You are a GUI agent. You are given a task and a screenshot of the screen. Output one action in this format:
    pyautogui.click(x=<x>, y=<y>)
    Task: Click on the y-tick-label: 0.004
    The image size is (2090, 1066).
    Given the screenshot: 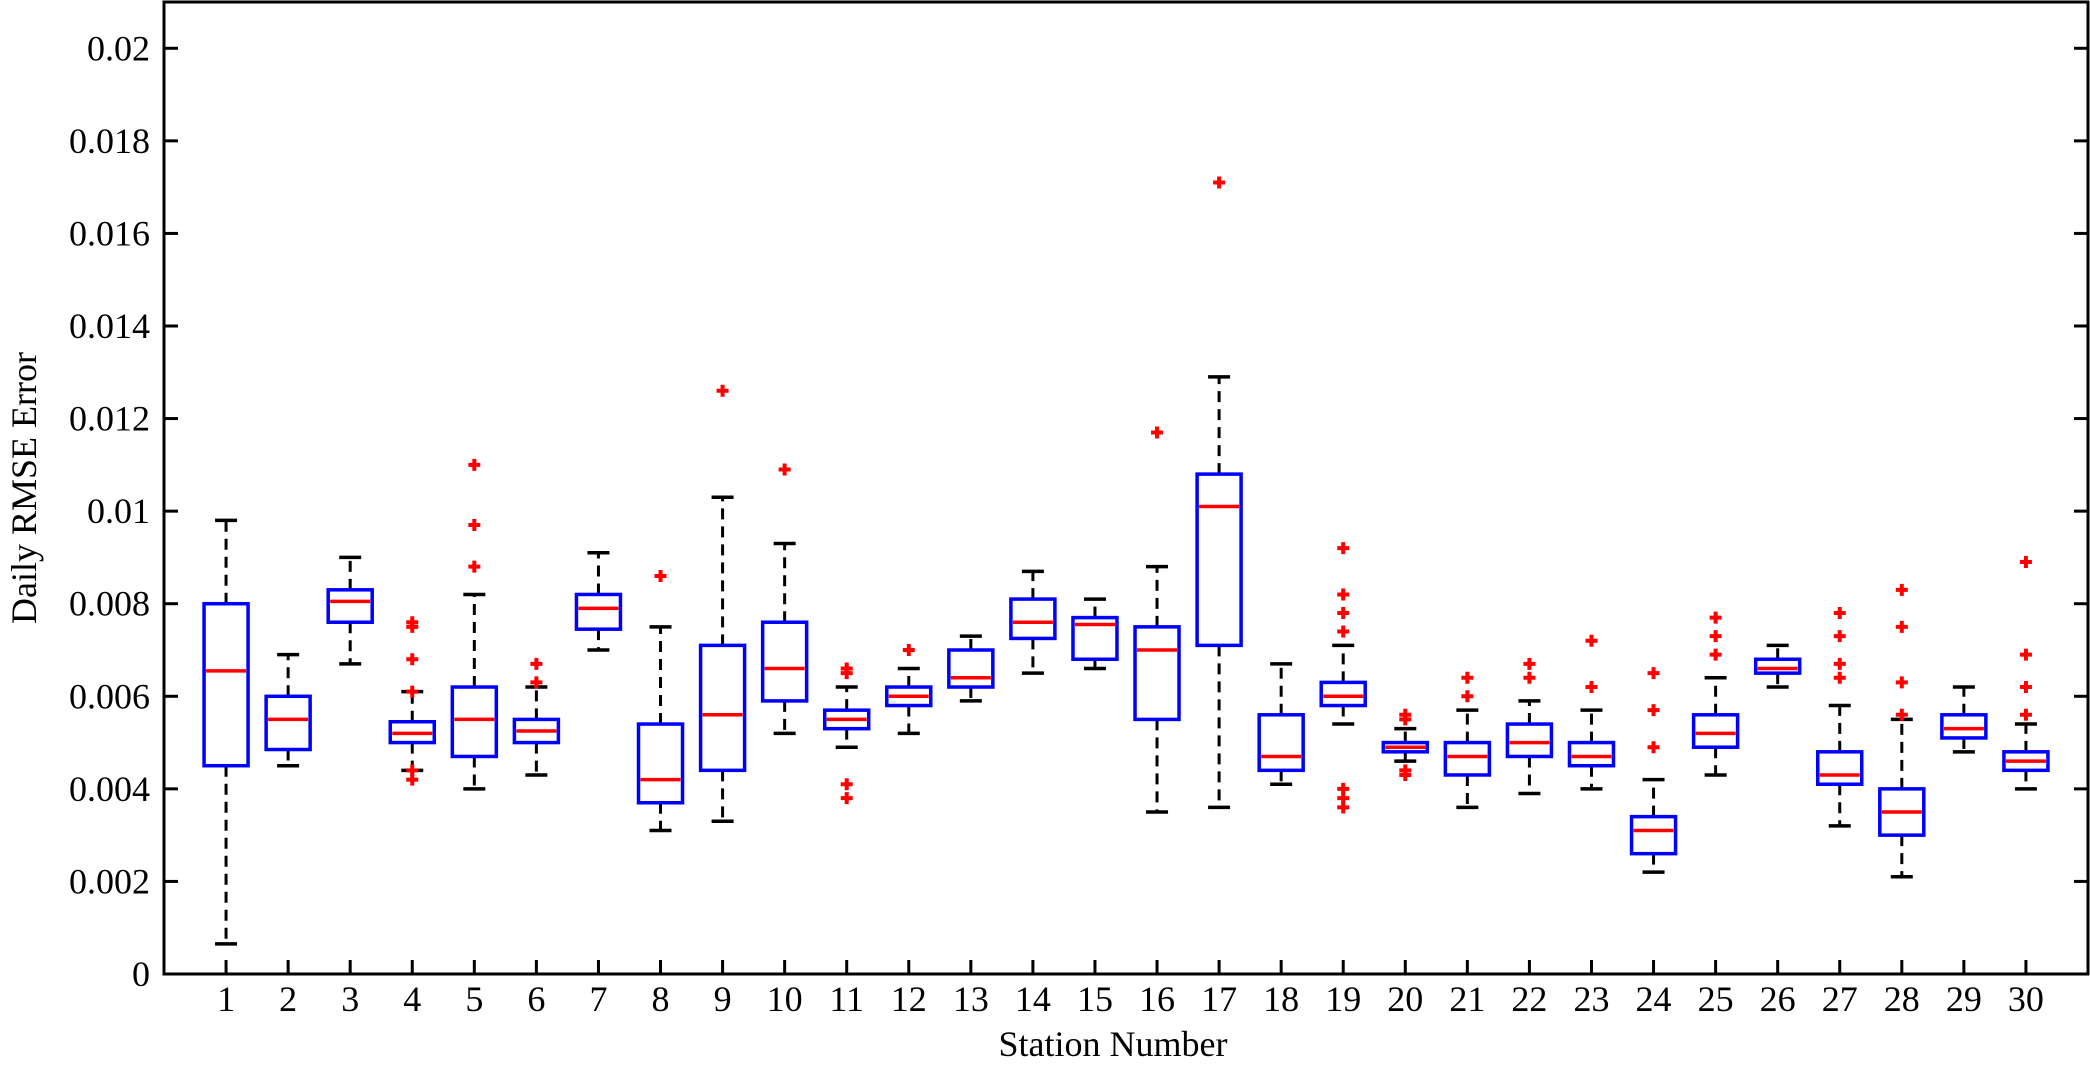 What is the action you would take?
    pyautogui.click(x=109, y=789)
    